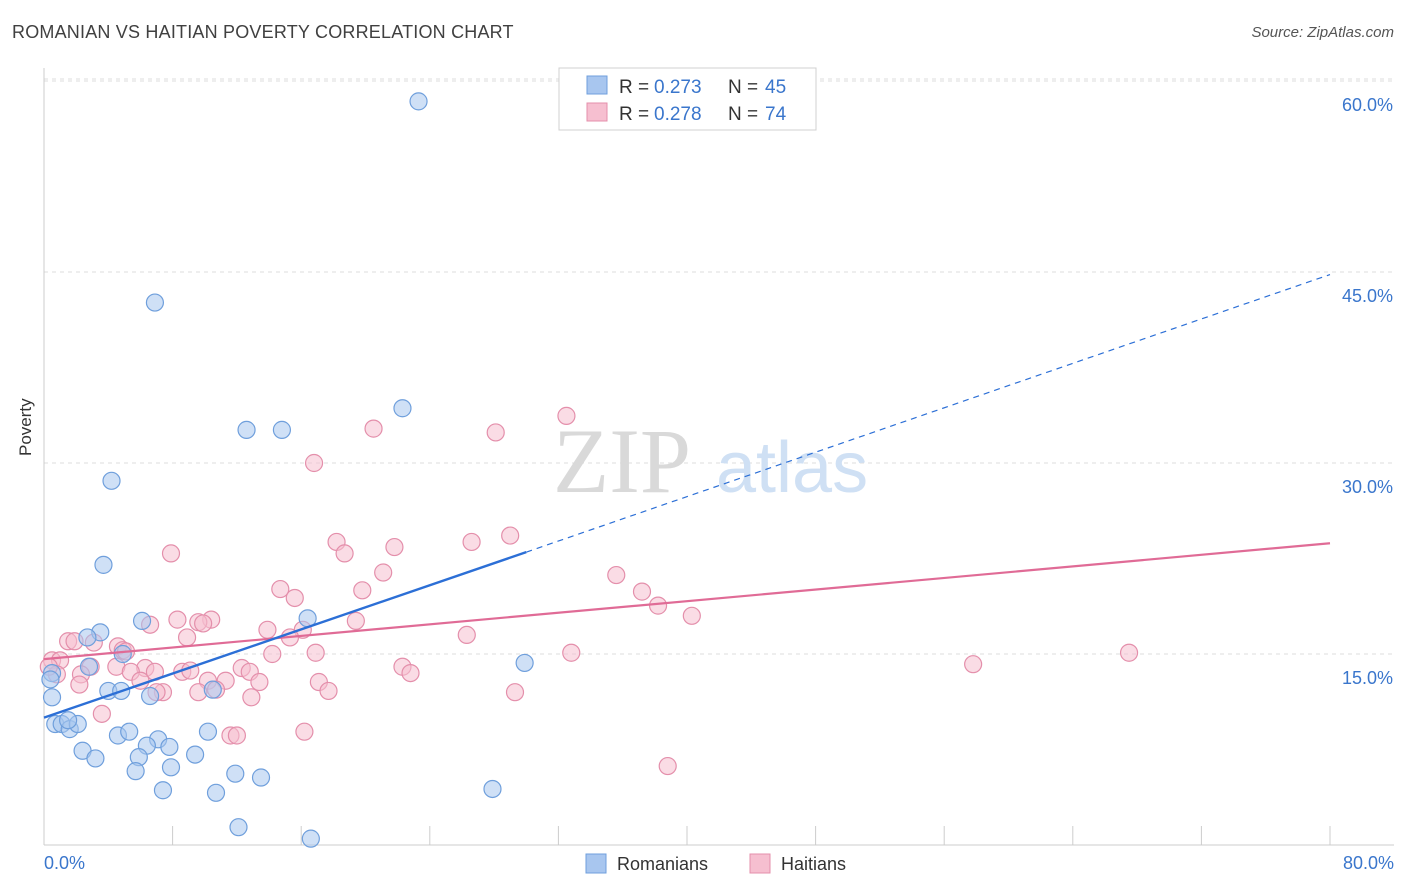 The width and height of the screenshot is (1406, 892). I want to click on legend-haitian-n-label: N =, so click(743, 114).